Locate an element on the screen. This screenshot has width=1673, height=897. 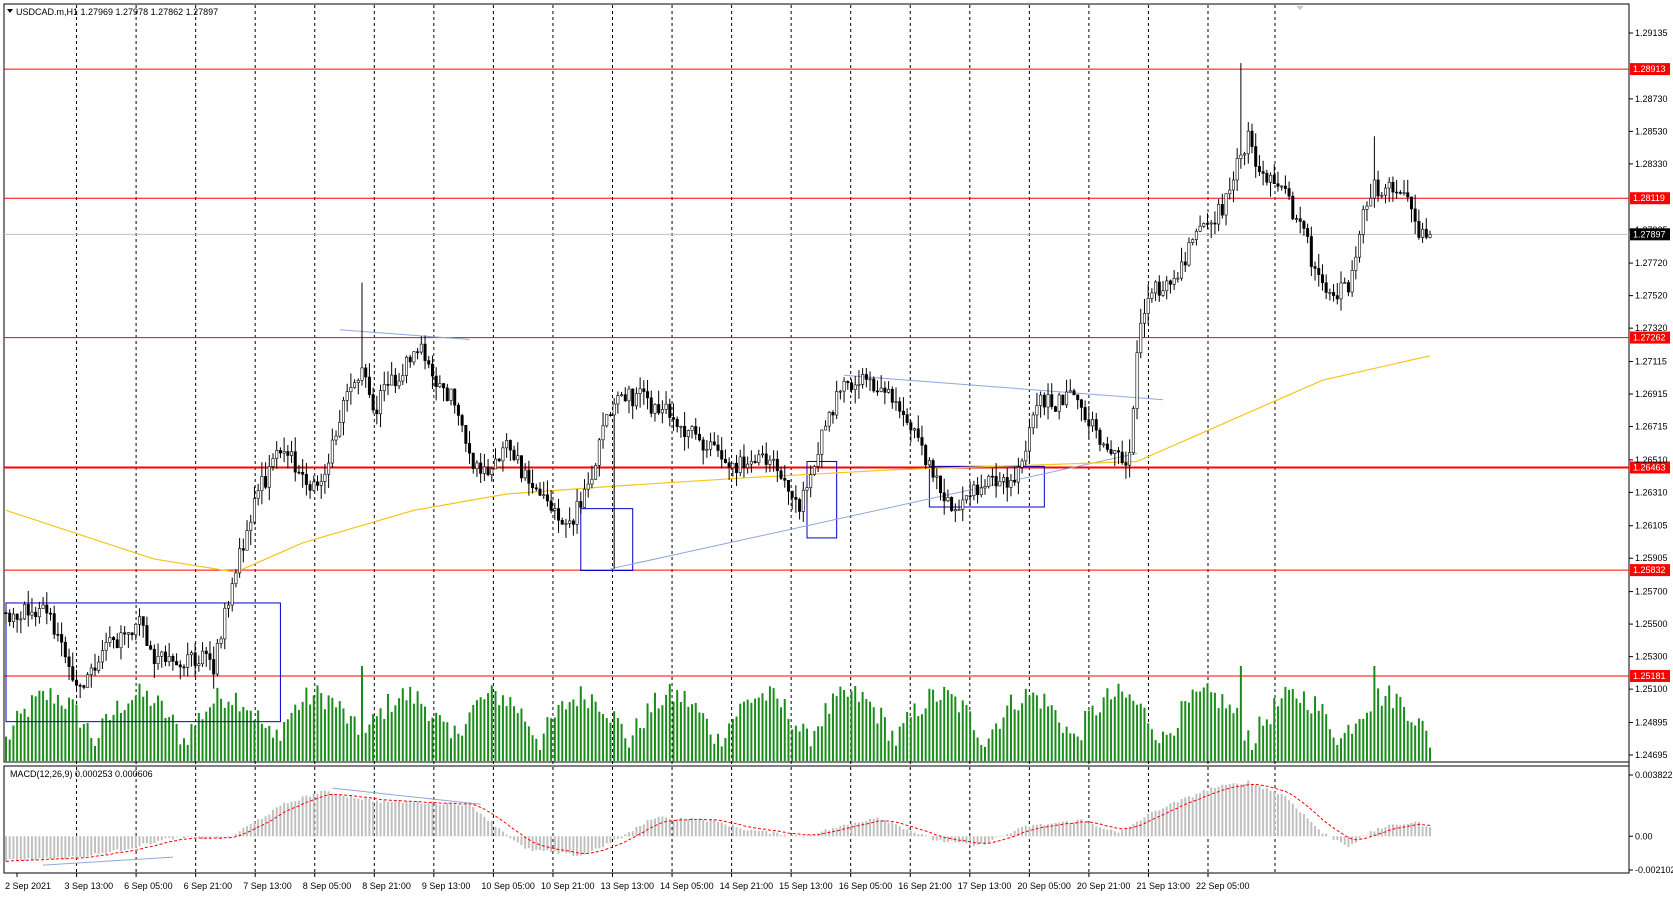
macd-header: MACD(12,26,9) 0.000253 0.000606 is located at coordinates (81, 774).